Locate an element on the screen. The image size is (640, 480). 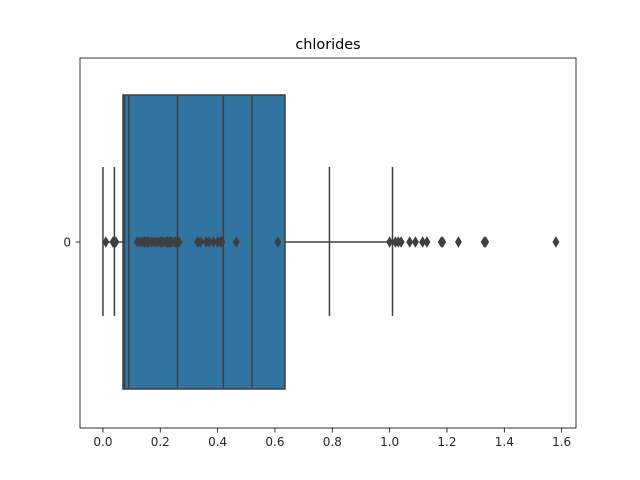
y-tick-label: 0 is located at coordinates (67, 243).